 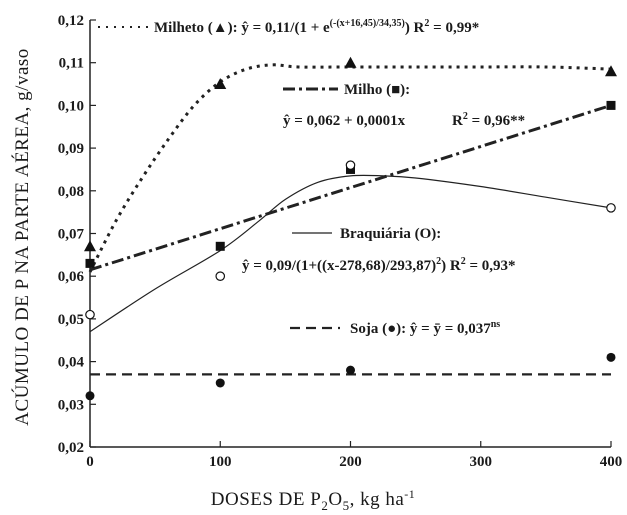 I want to click on y-tick-label: 0,04, so click(x=71, y=363).